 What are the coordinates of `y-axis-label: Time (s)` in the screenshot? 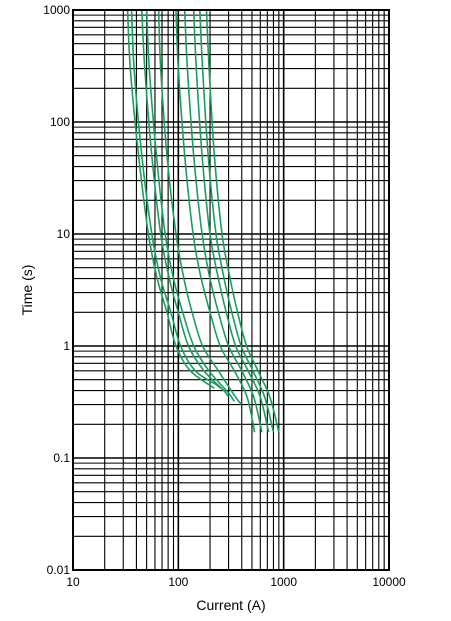 It's located at (27, 290).